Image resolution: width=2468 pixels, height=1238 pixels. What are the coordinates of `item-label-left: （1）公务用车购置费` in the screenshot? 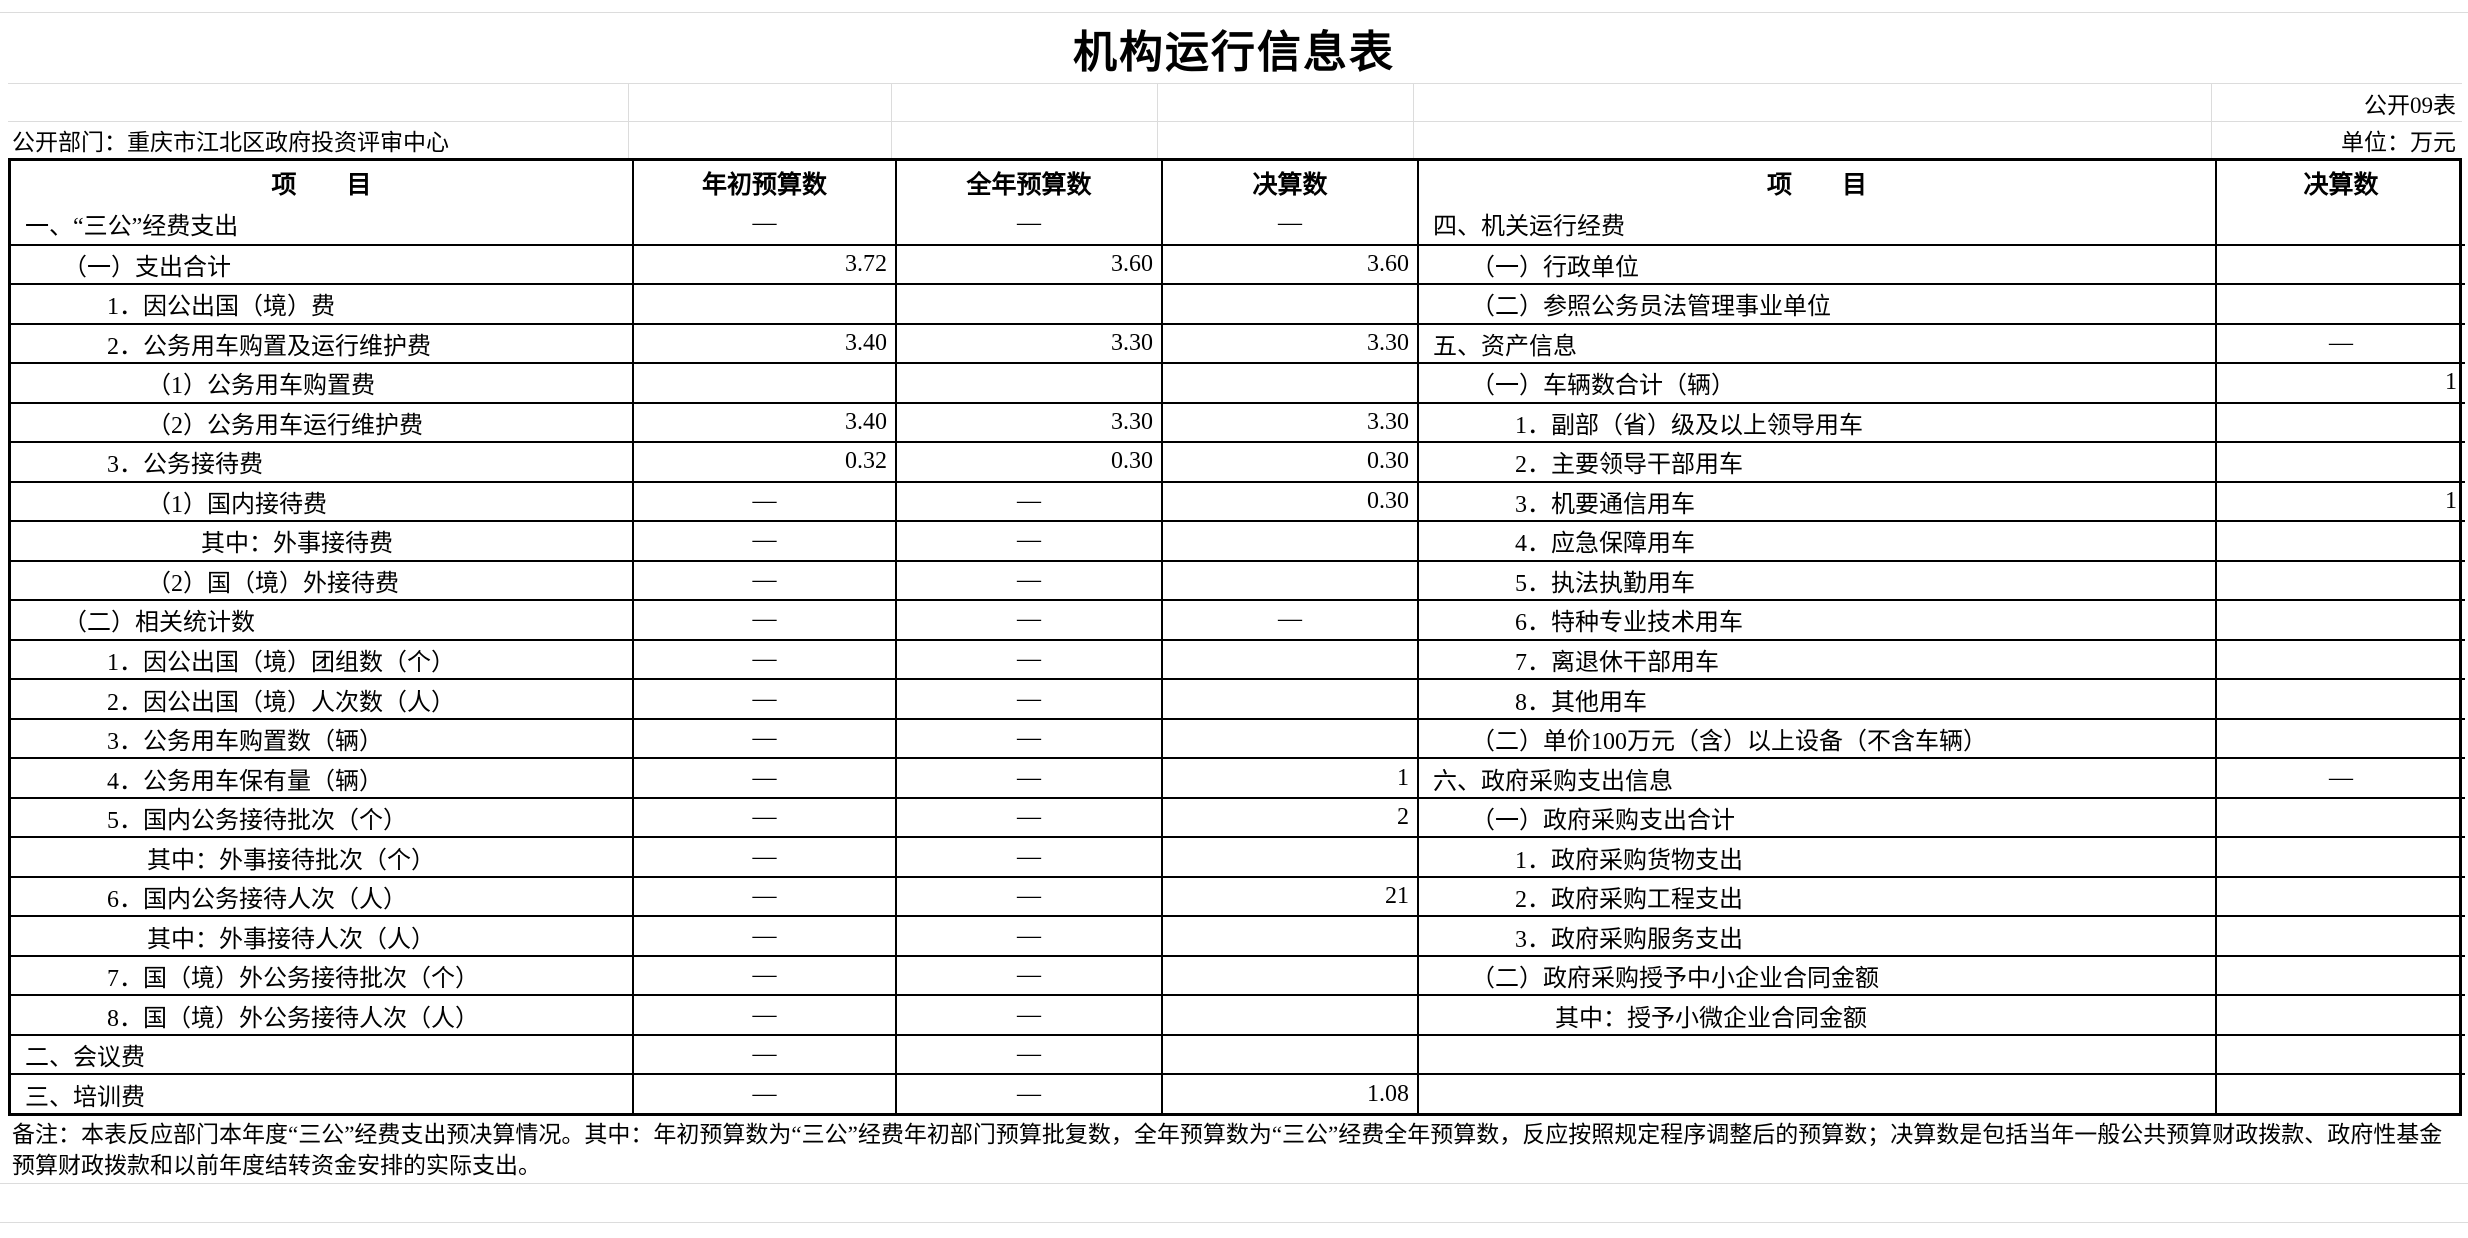 It's located at (261, 386).